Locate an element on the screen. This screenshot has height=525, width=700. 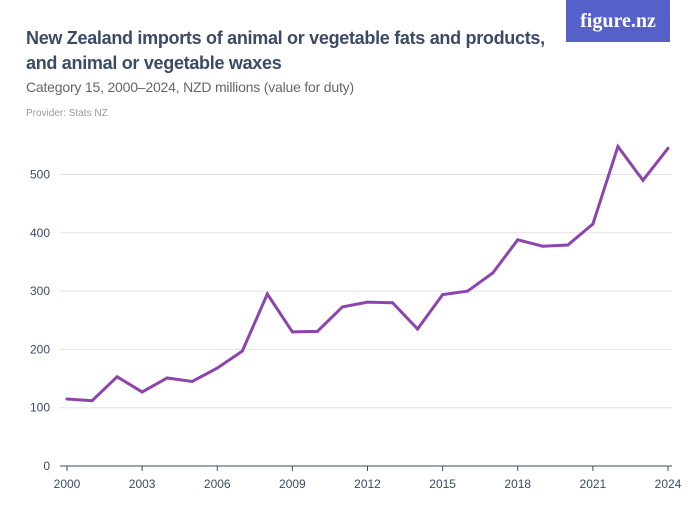
x-tick-label: 2000 is located at coordinates (67, 484).